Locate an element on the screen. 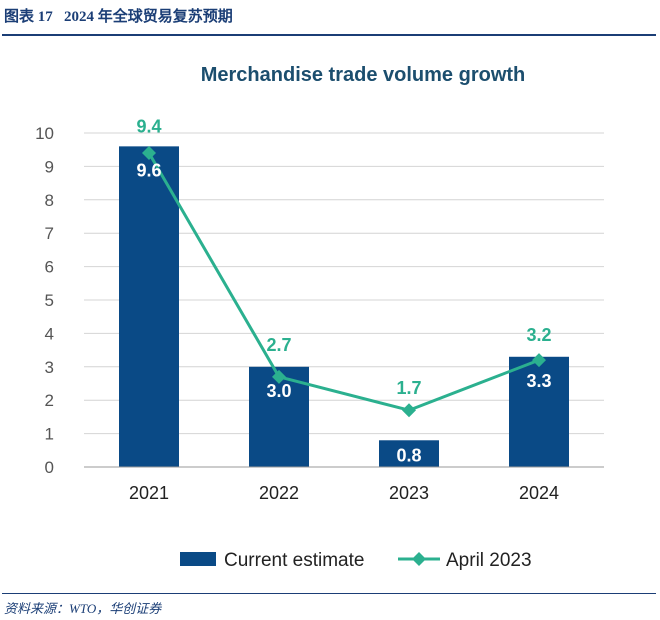 The height and width of the screenshot is (620, 660). bar-value-label: 3.0 is located at coordinates (278, 391).